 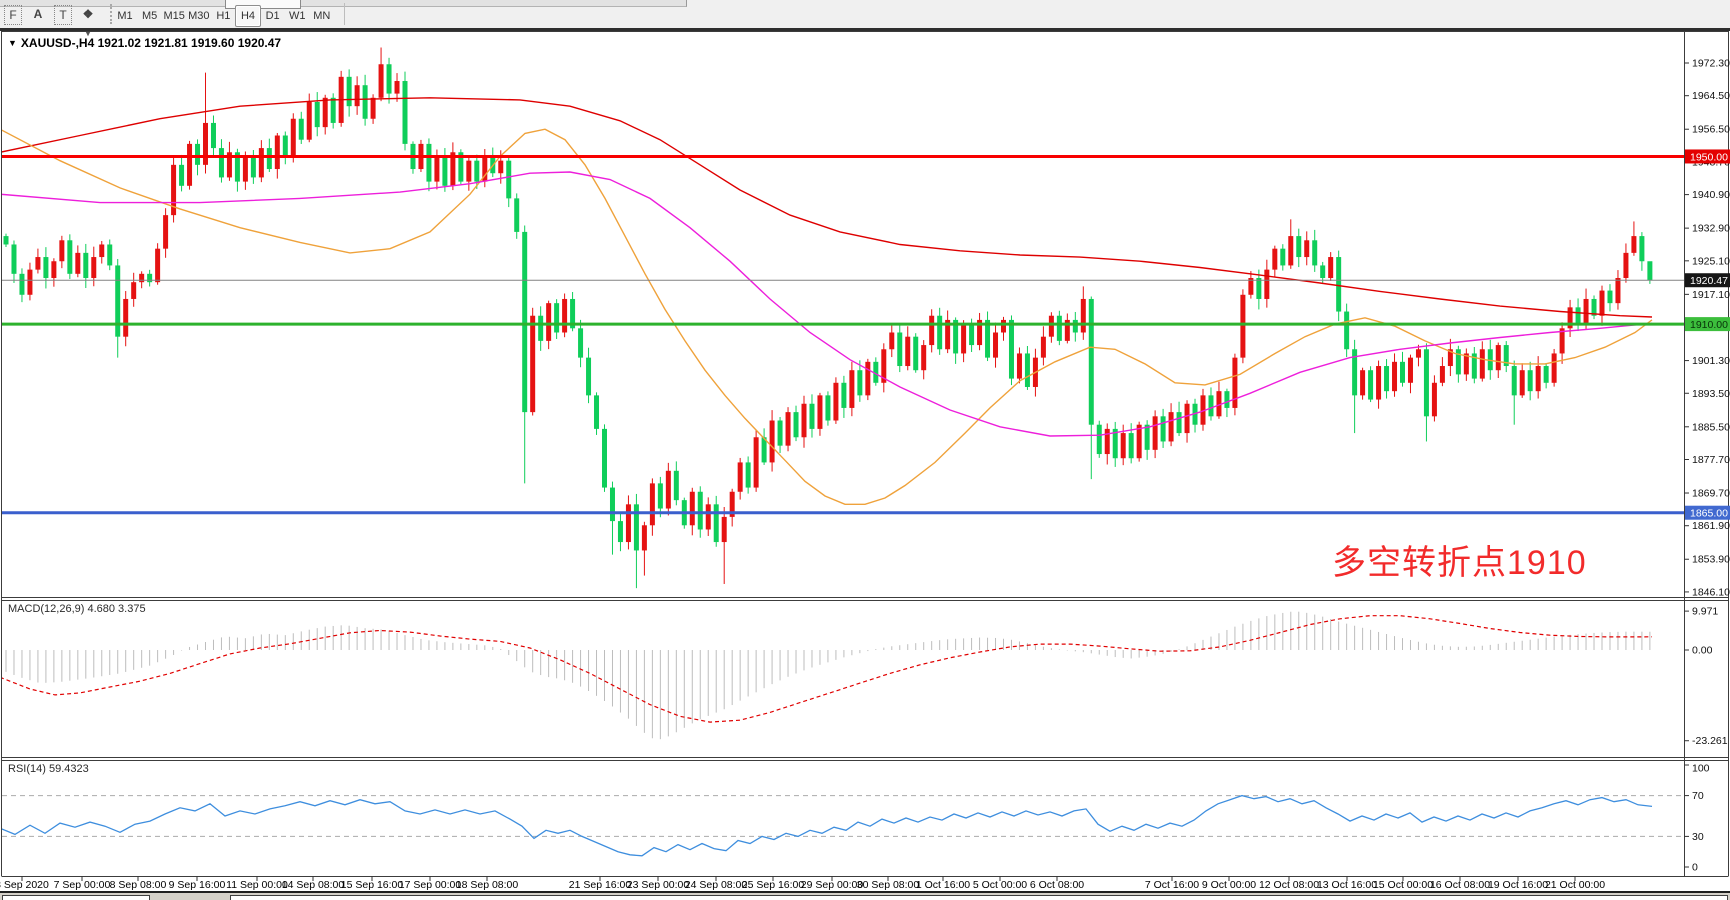 What do you see at coordinates (48, 769) in the screenshot?
I see `rsi-label: RSI(14) 59.4323` at bounding box center [48, 769].